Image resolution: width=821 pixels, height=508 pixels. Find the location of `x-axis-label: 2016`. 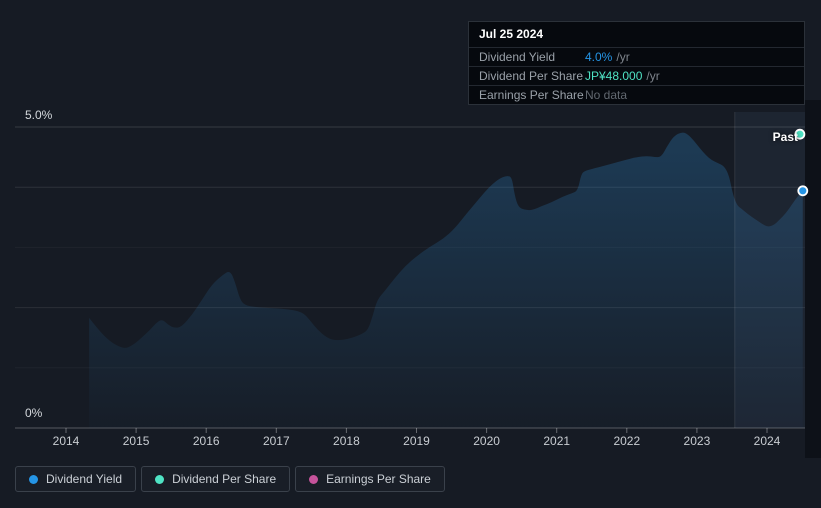

x-axis-label: 2016 is located at coordinates (206, 441).